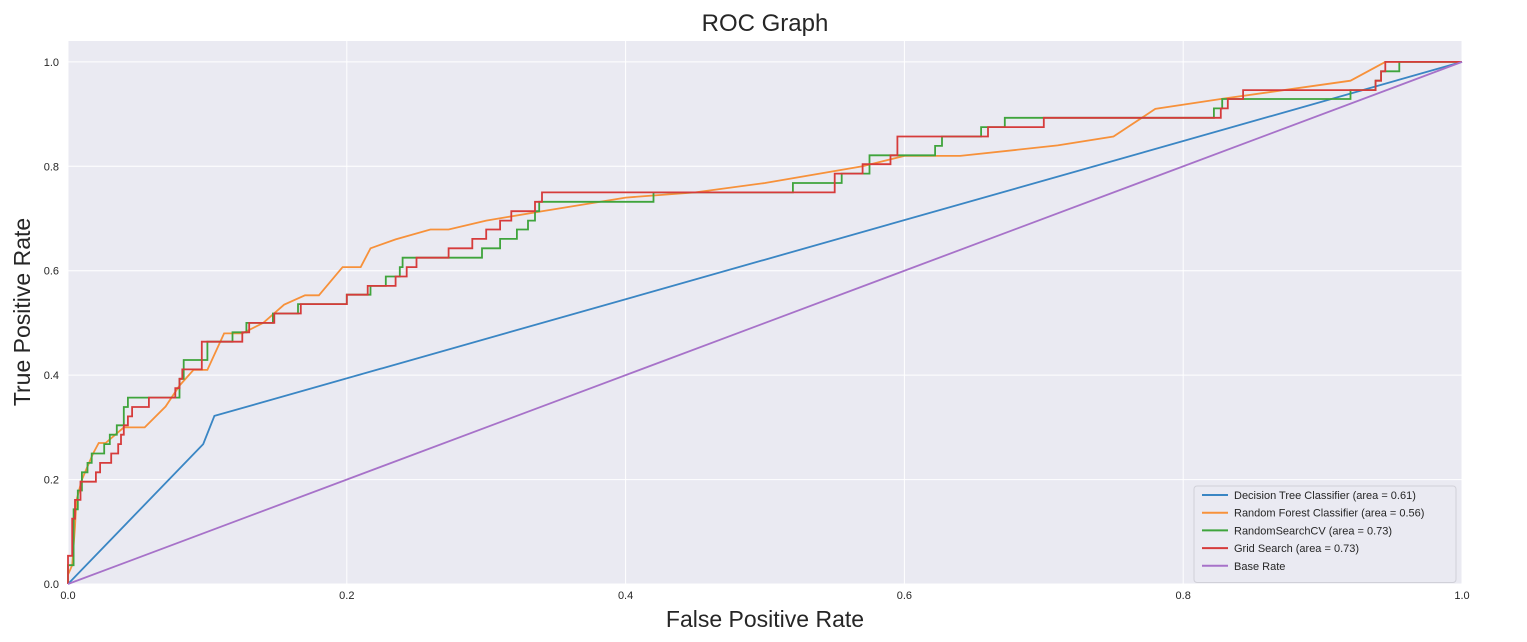 The height and width of the screenshot is (642, 1527). What do you see at coordinates (51, 167) in the screenshot?
I see `y-tick-label: 0.8` at bounding box center [51, 167].